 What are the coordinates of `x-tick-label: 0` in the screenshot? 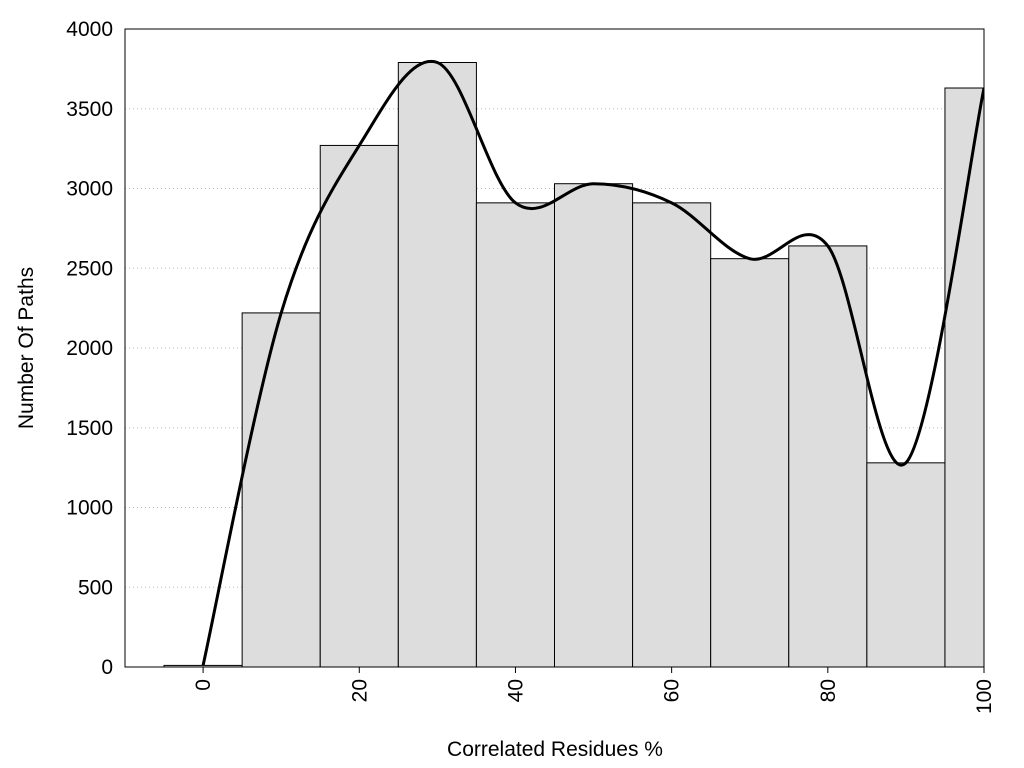 It's located at (203, 685).